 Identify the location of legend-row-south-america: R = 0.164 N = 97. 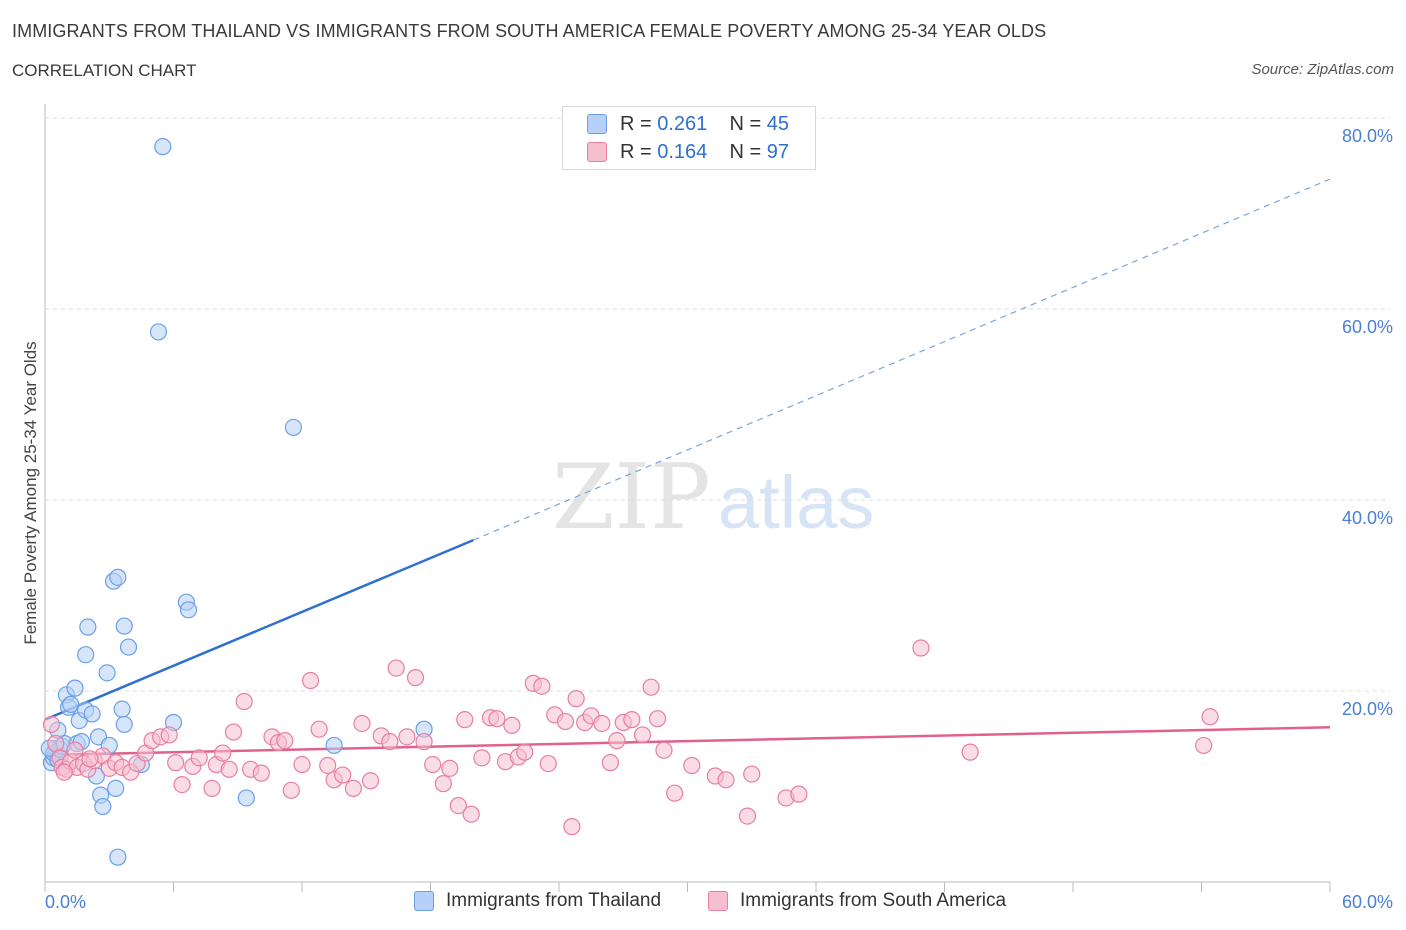
(688, 152).